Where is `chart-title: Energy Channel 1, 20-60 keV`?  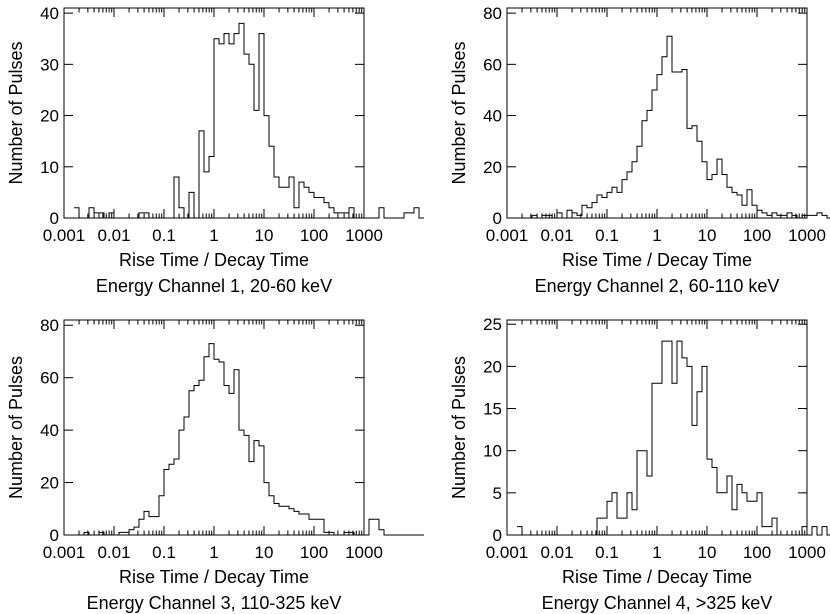
chart-title: Energy Channel 1, 20-60 keV is located at coordinates (214, 286).